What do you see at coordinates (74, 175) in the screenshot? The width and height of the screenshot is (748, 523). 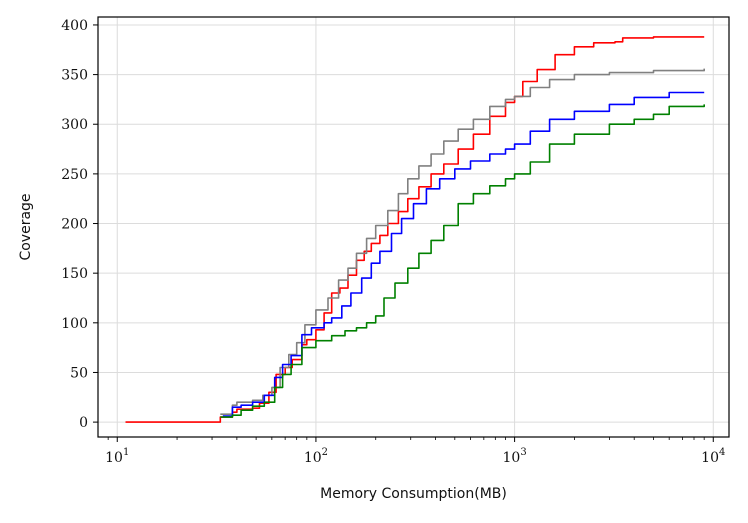 I see `y-tick-label: 250` at bounding box center [74, 175].